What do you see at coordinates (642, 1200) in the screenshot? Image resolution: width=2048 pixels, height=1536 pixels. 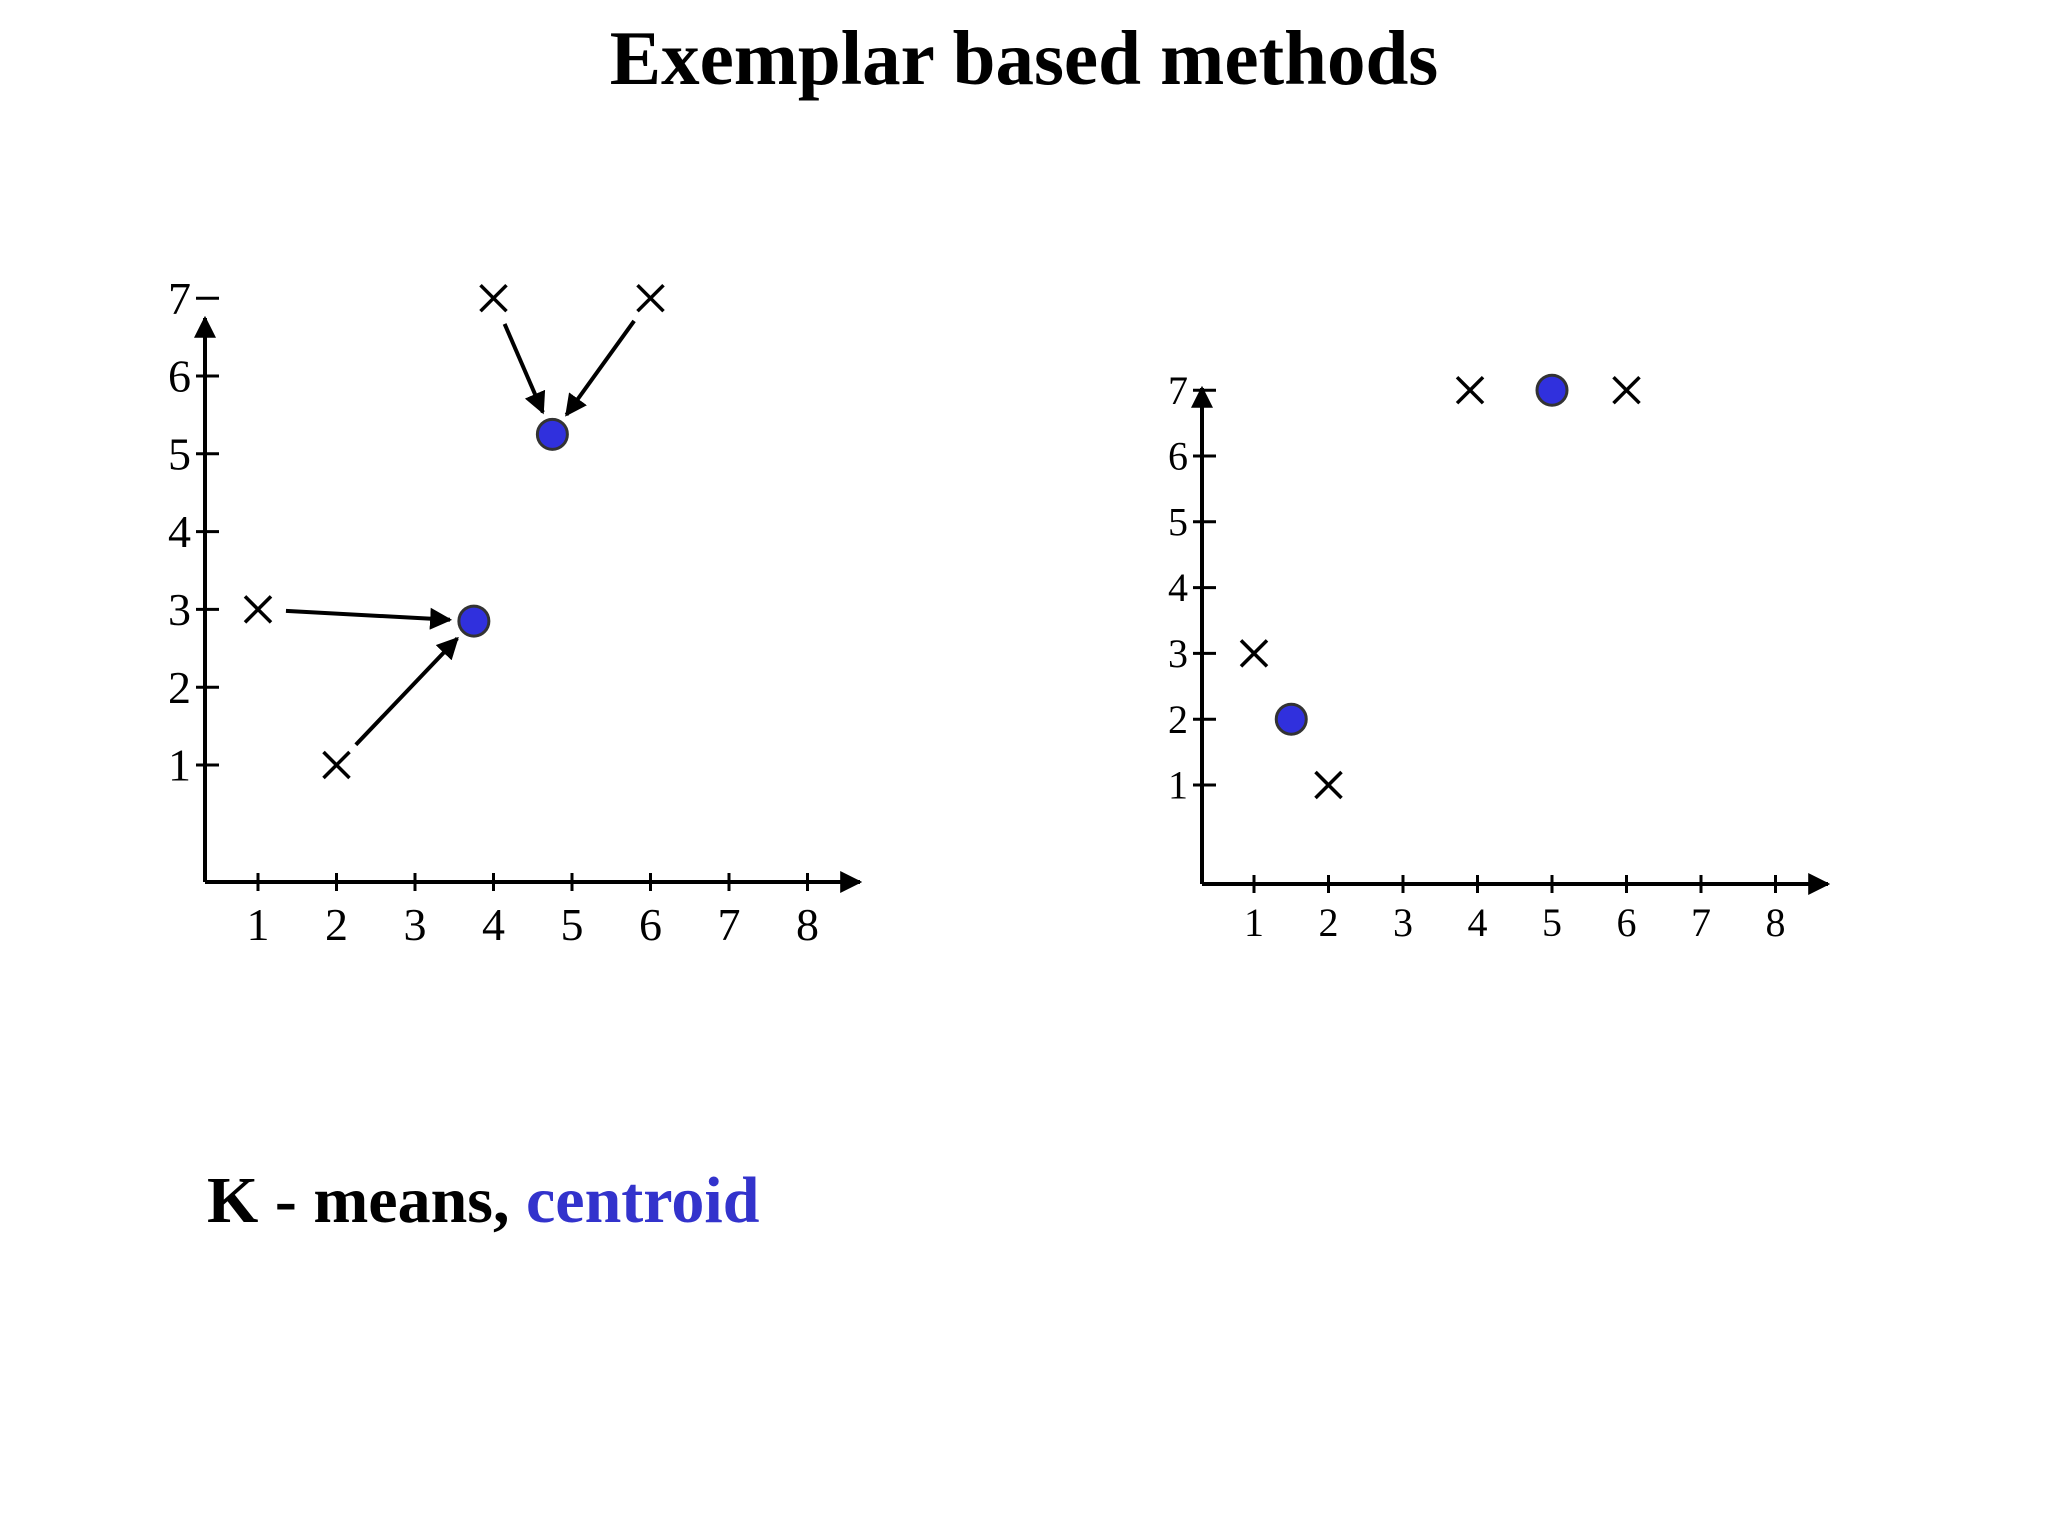 I see `caption-accent: centroid` at bounding box center [642, 1200].